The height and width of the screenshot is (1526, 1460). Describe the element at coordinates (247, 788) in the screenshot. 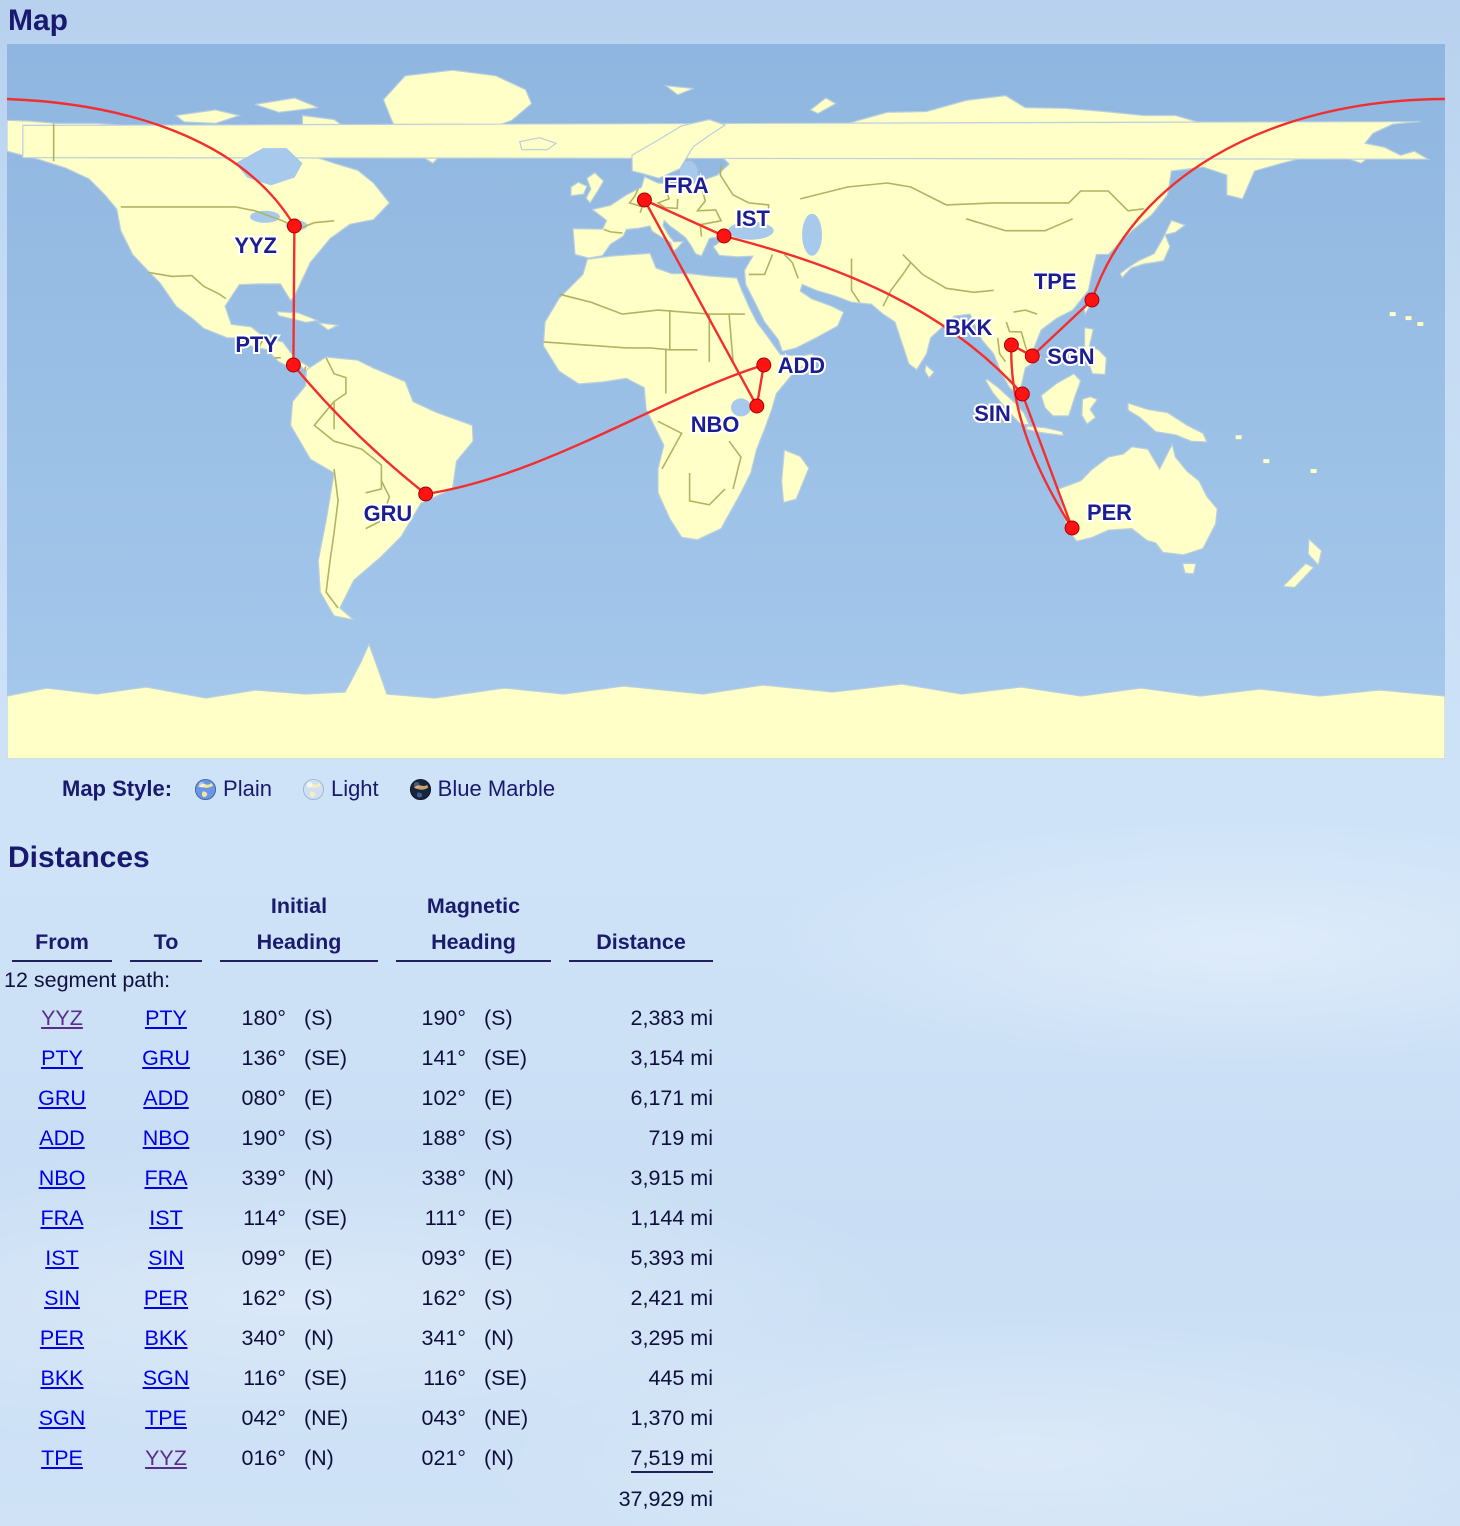

I see `map-style-option-label: Plain` at that location.